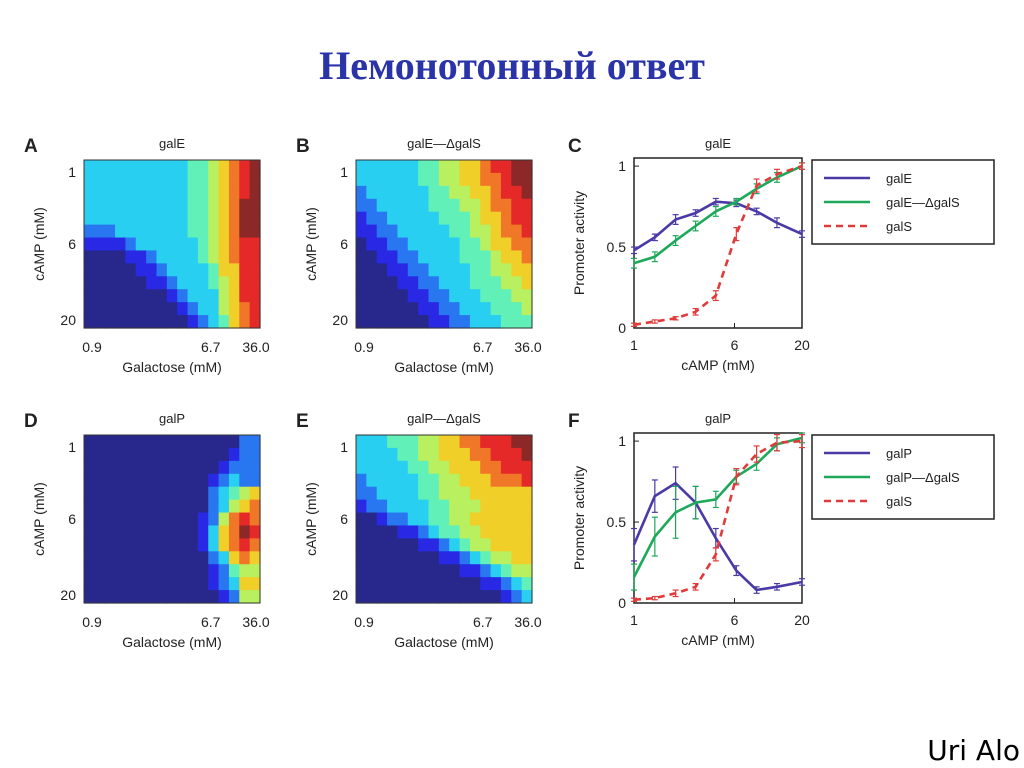 The height and width of the screenshot is (768, 1024). Describe the element at coordinates (311, 519) in the screenshot. I see `y-axis-label: cAMP (mM)` at that location.